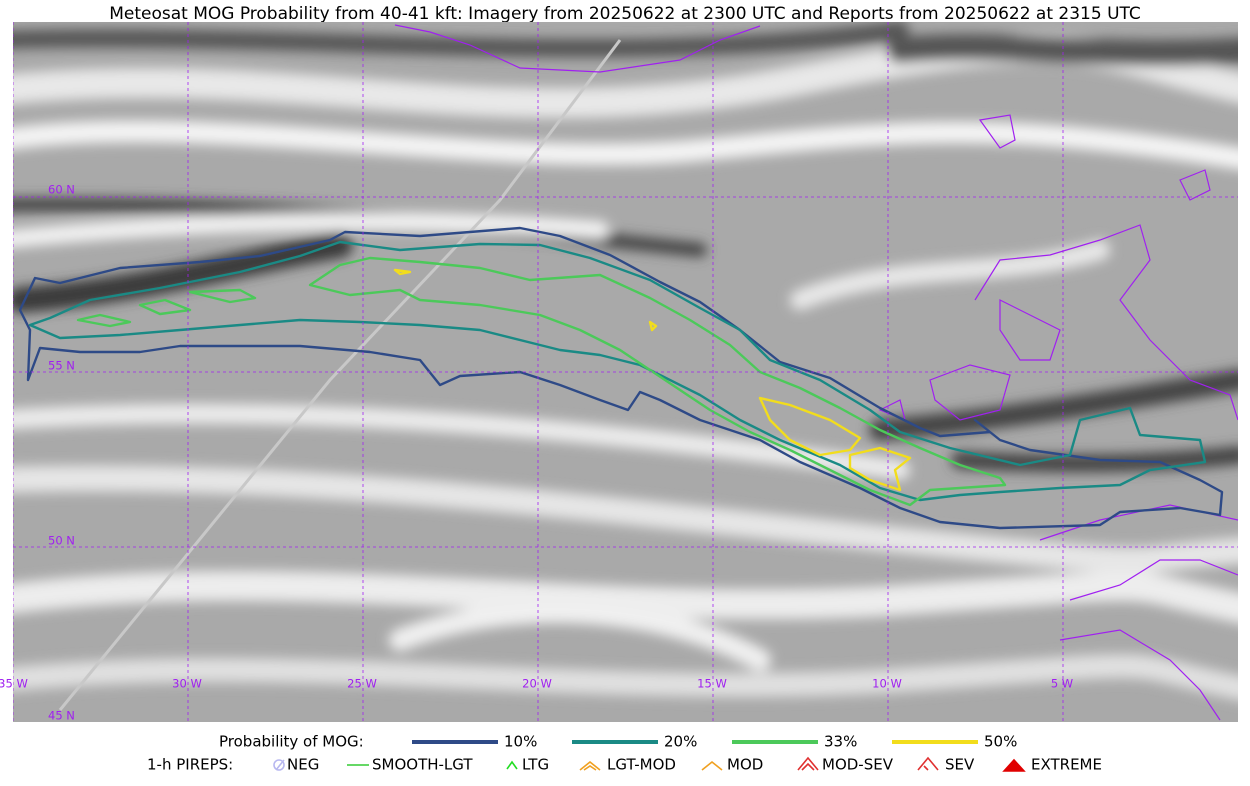  Describe the element at coordinates (187, 684) in the screenshot. I see `lon-label: 30 W` at that location.